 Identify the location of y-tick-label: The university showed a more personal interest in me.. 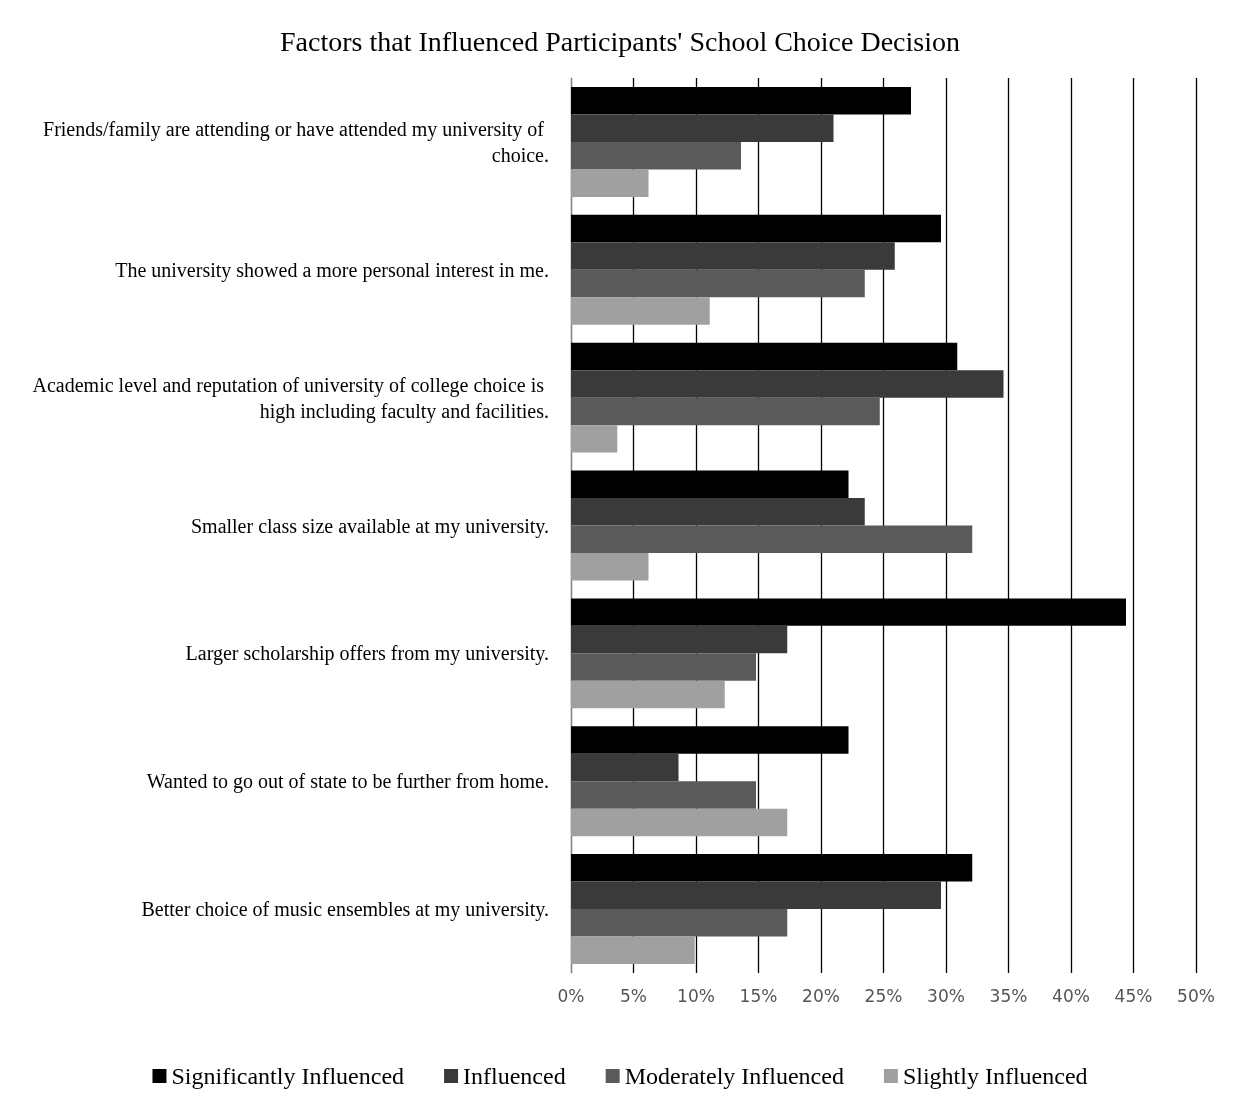
(332, 270).